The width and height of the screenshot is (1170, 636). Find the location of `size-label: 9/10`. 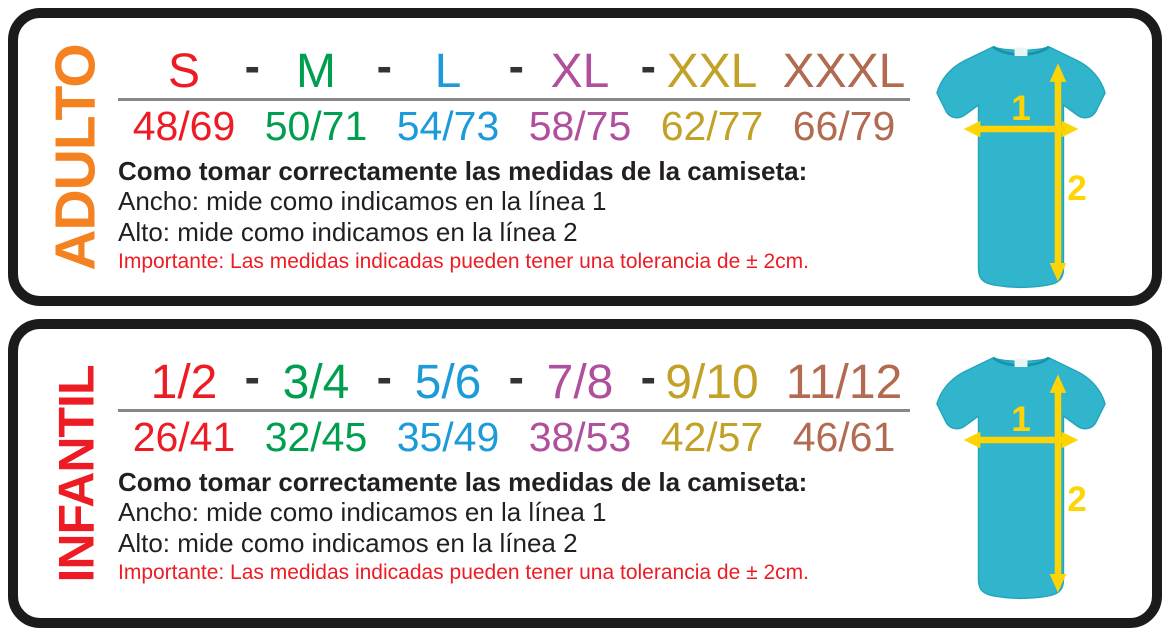

size-label: 9/10 is located at coordinates (712, 382).